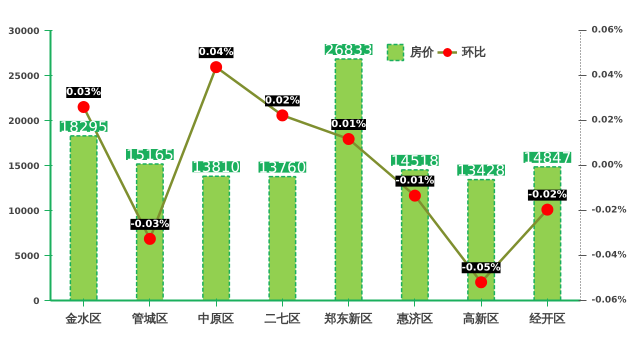 The height and width of the screenshot is (338, 640). What do you see at coordinates (27, 257) in the screenshot?
I see `y-tick-label: 5000` at bounding box center [27, 257].